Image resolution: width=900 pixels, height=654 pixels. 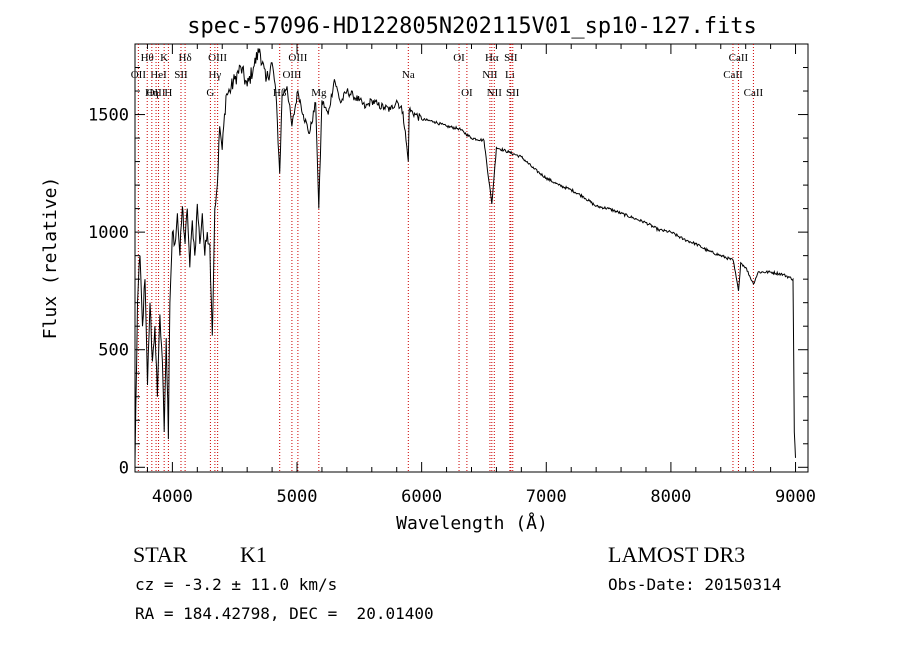 What do you see at coordinates (421, 497) in the screenshot?
I see `x-tick-label: 6000` at bounding box center [421, 497].